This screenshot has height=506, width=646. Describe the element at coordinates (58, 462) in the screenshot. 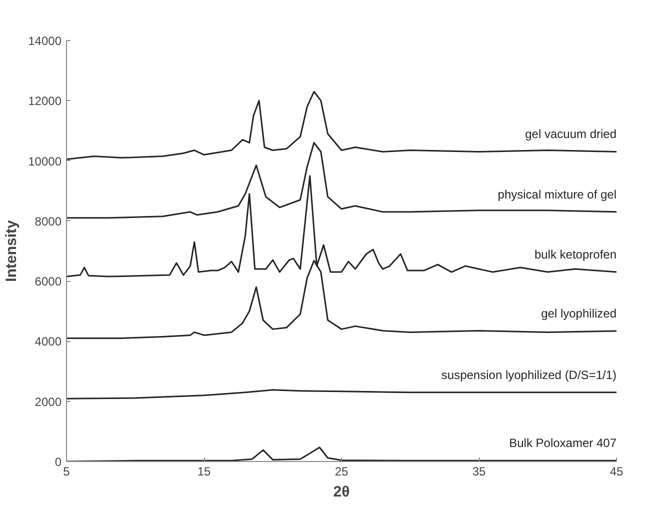

I see `y-tick-label: 0` at that location.